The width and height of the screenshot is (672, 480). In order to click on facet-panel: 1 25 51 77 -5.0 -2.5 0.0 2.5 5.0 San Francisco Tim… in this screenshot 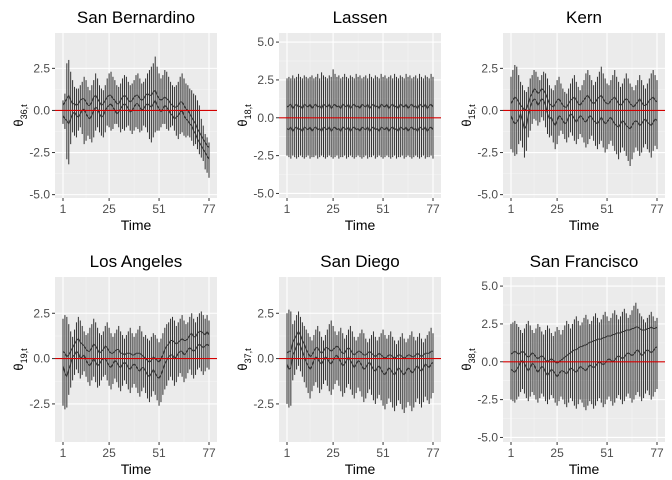, I will do `click(562, 364)`.